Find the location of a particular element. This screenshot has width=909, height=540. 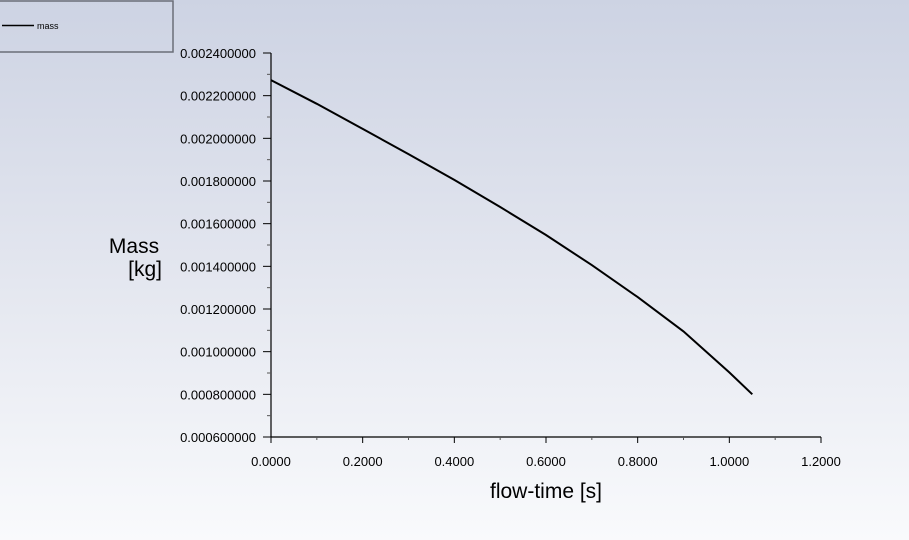

y-tick-label: 0.002400000 is located at coordinates (218, 53).